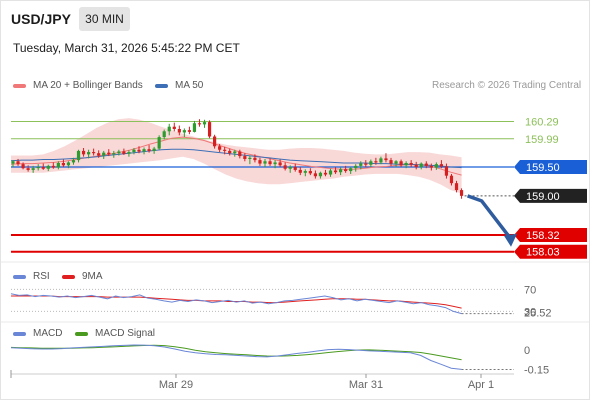 This screenshot has width=590, height=400. What do you see at coordinates (236, 156) in the screenshot?
I see `bollinger-band` at bounding box center [236, 156].